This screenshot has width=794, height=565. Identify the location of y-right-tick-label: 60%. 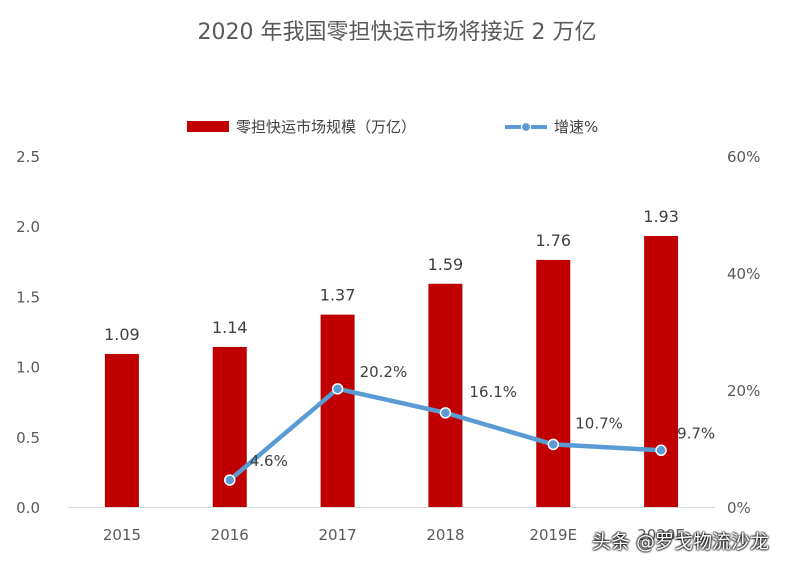
(743, 157).